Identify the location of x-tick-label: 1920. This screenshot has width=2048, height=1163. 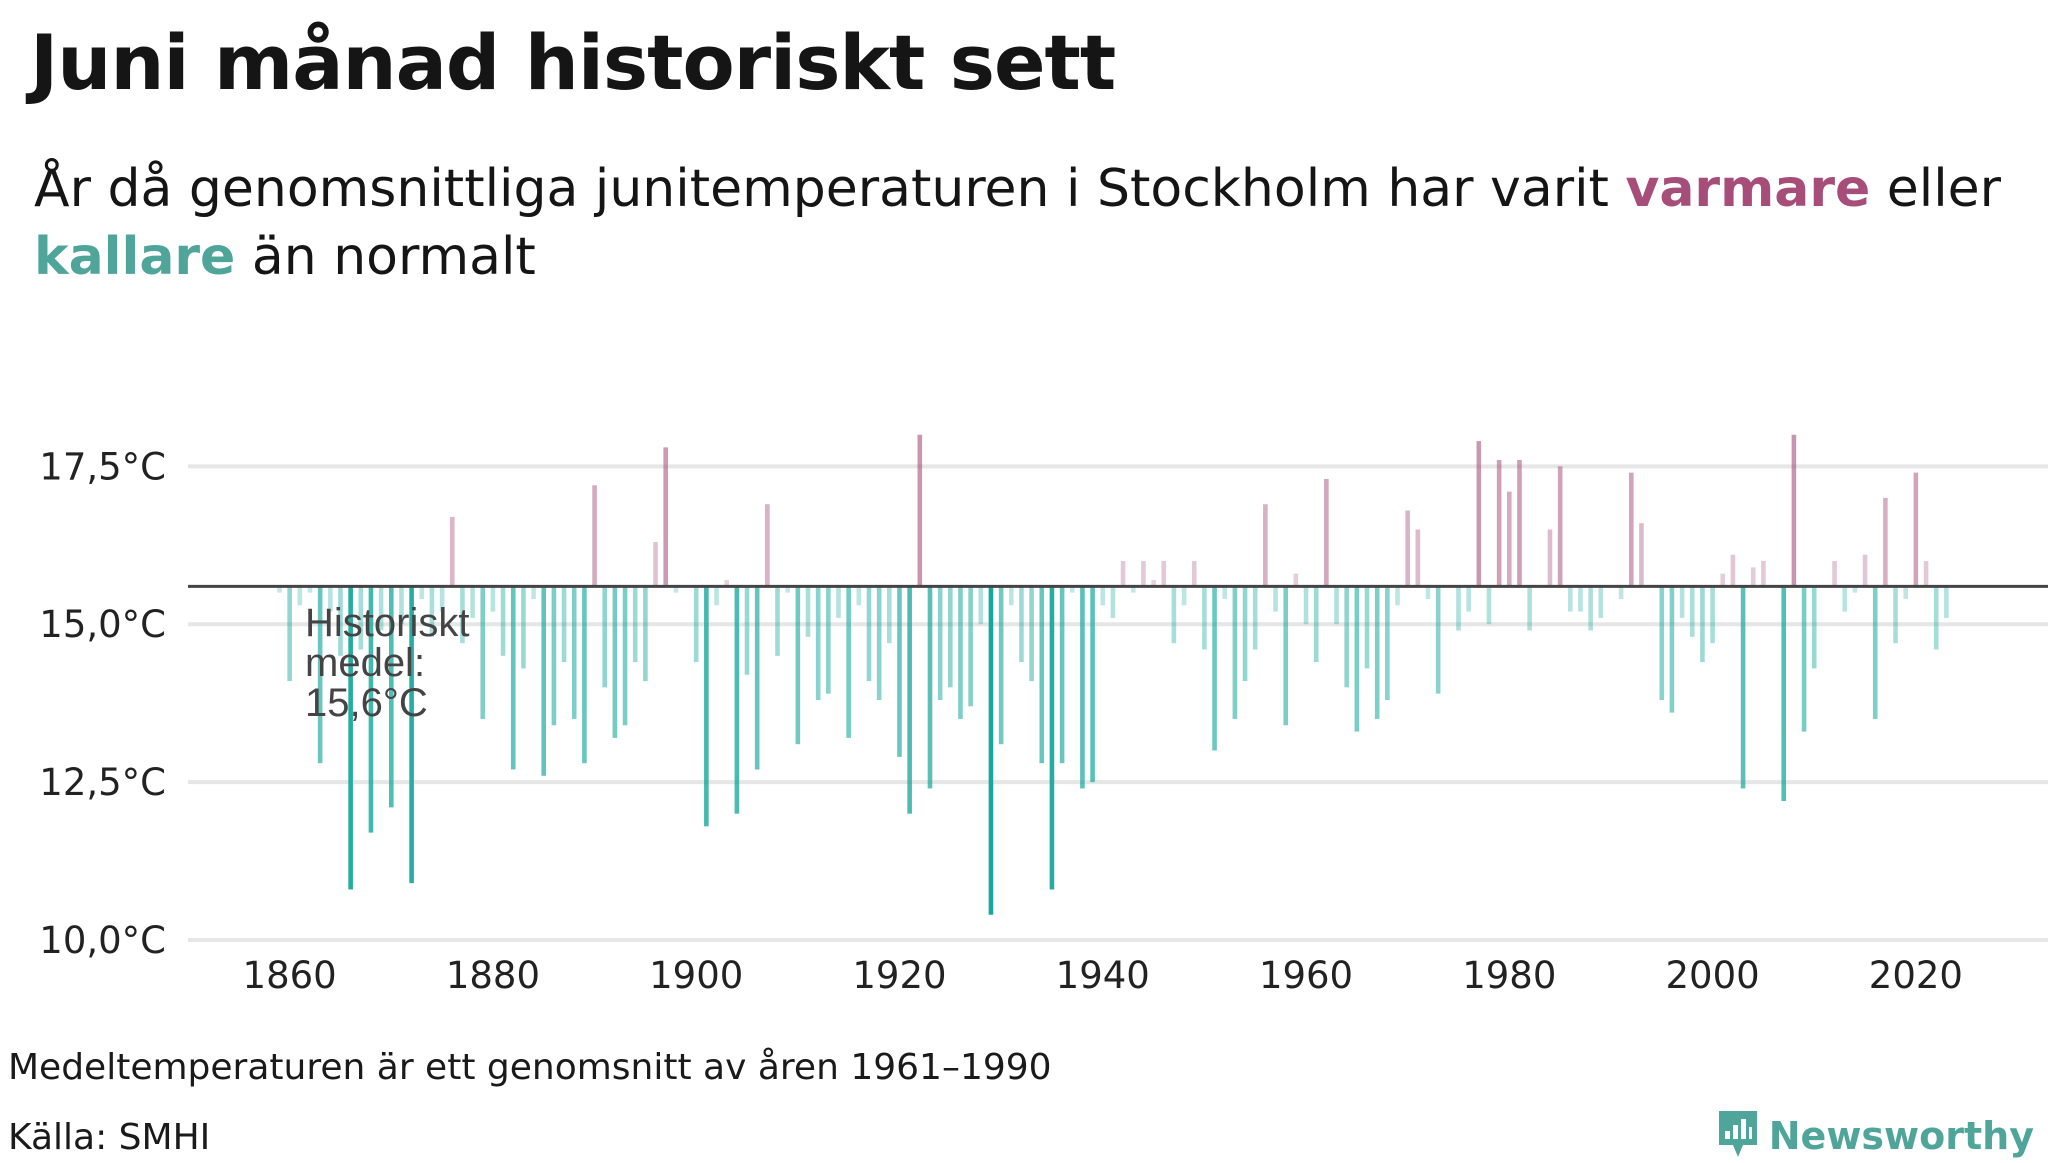
(899, 975).